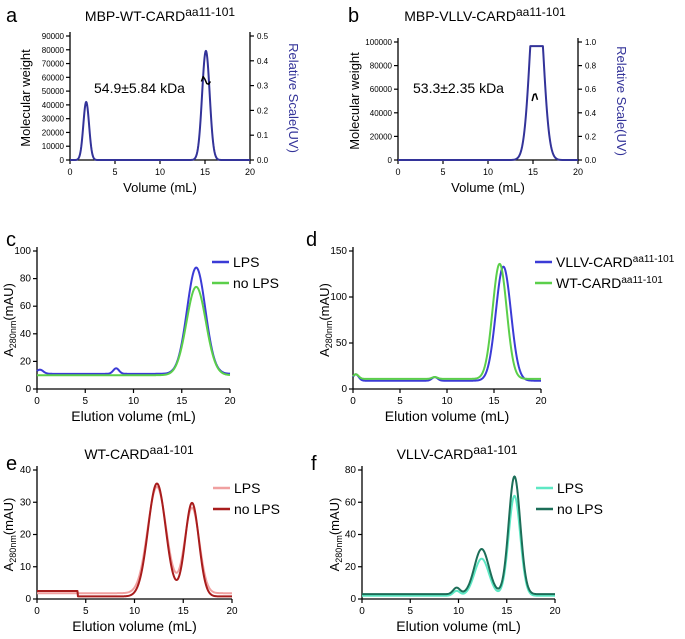 The image size is (685, 639). Describe the element at coordinates (591, 89) in the screenshot. I see `y-right-tick-label-b-3: 0.6` at that location.